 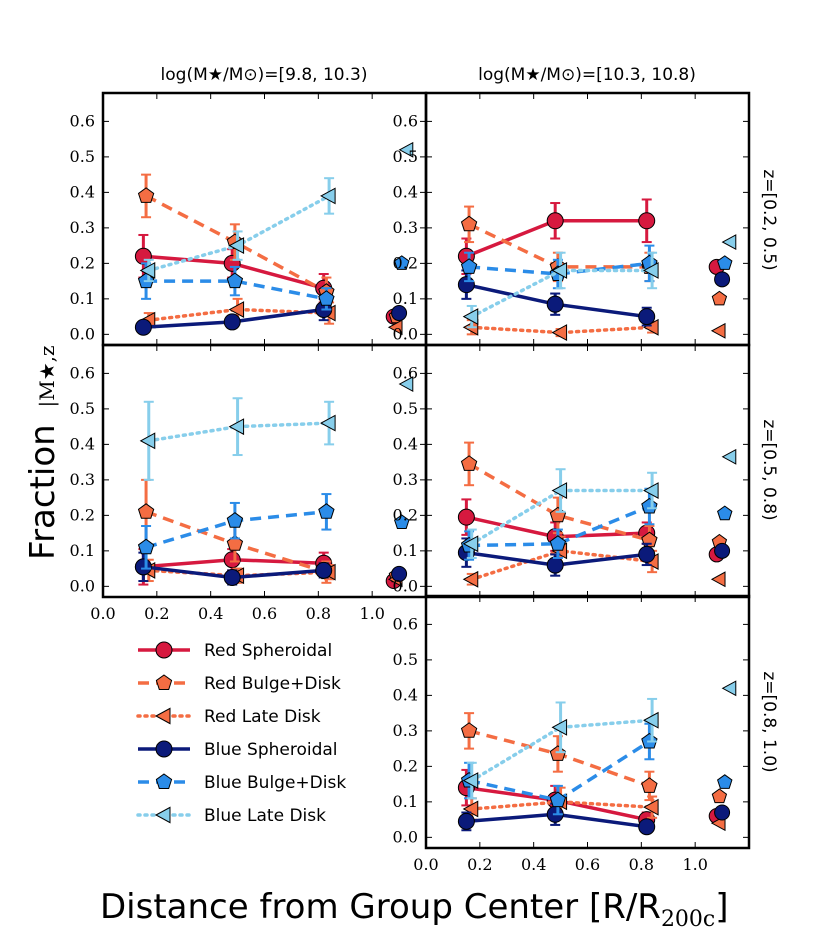 I want to click on panel-frame, so click(x=587, y=471).